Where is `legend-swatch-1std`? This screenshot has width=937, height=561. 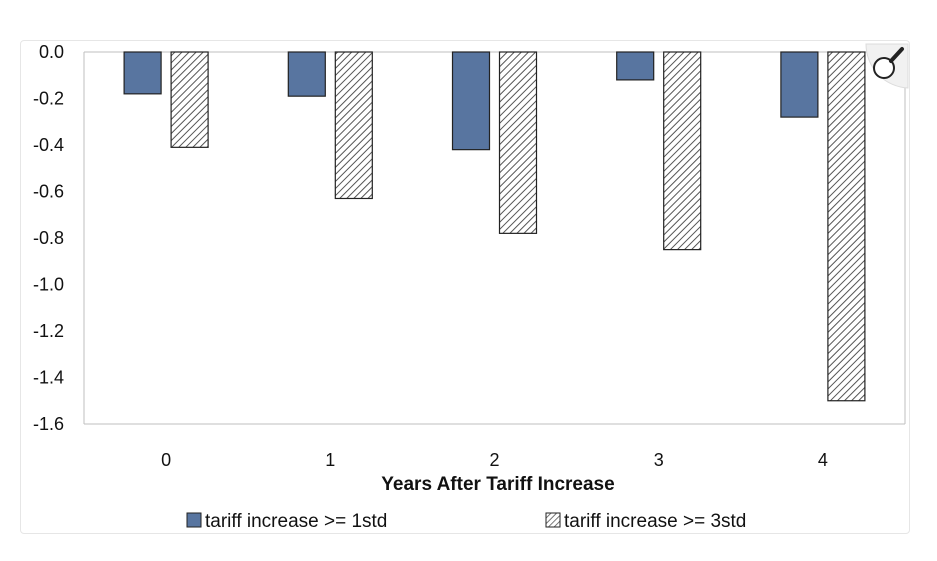
legend-swatch-1std is located at coordinates (194, 520).